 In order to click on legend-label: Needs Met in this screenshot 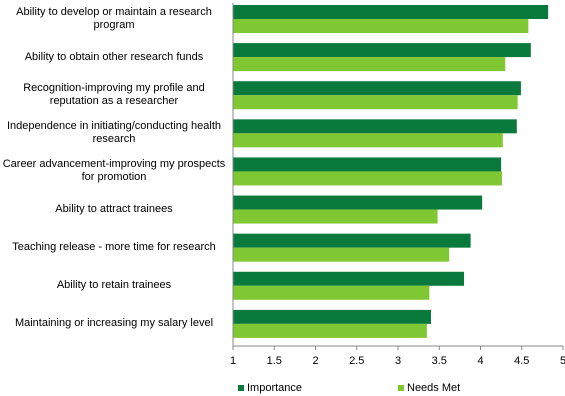, I will do `click(433, 388)`.